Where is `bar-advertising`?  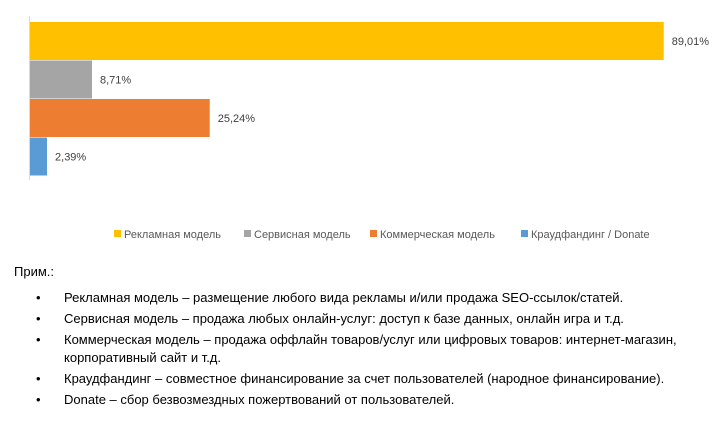 bar-advertising is located at coordinates (347, 41).